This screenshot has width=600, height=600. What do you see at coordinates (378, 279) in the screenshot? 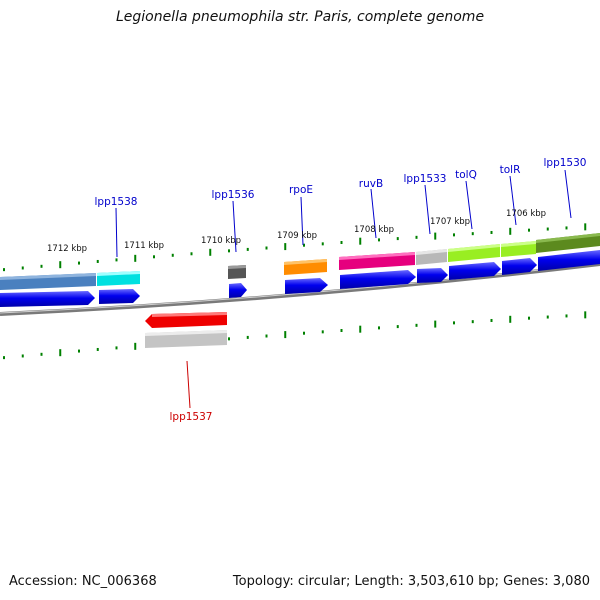
I see `cds-ruvB-arrow` at bounding box center [378, 279].